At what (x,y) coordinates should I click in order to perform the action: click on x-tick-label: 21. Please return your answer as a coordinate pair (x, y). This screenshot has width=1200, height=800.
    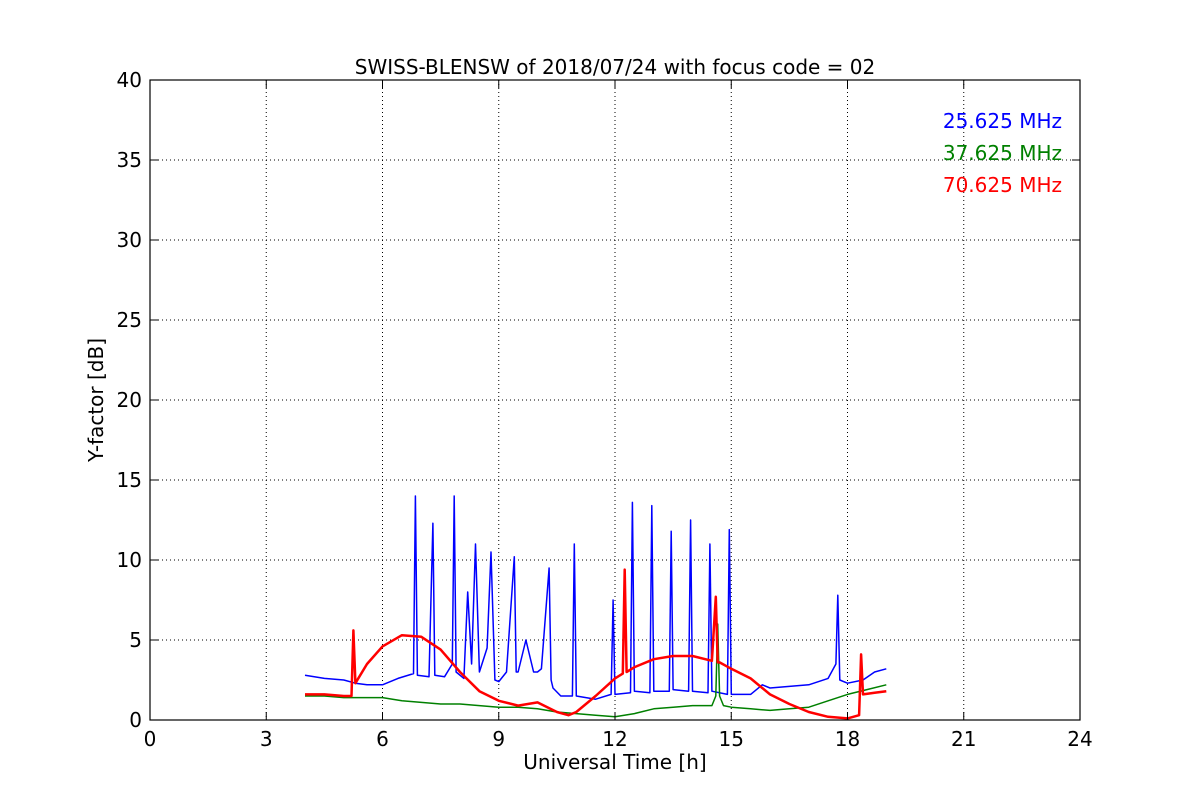
    Looking at the image, I should click on (963, 739).